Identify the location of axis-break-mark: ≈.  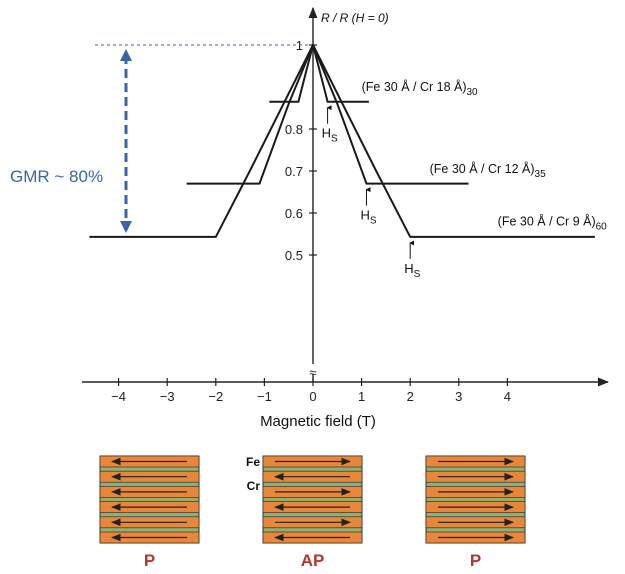
(312, 372).